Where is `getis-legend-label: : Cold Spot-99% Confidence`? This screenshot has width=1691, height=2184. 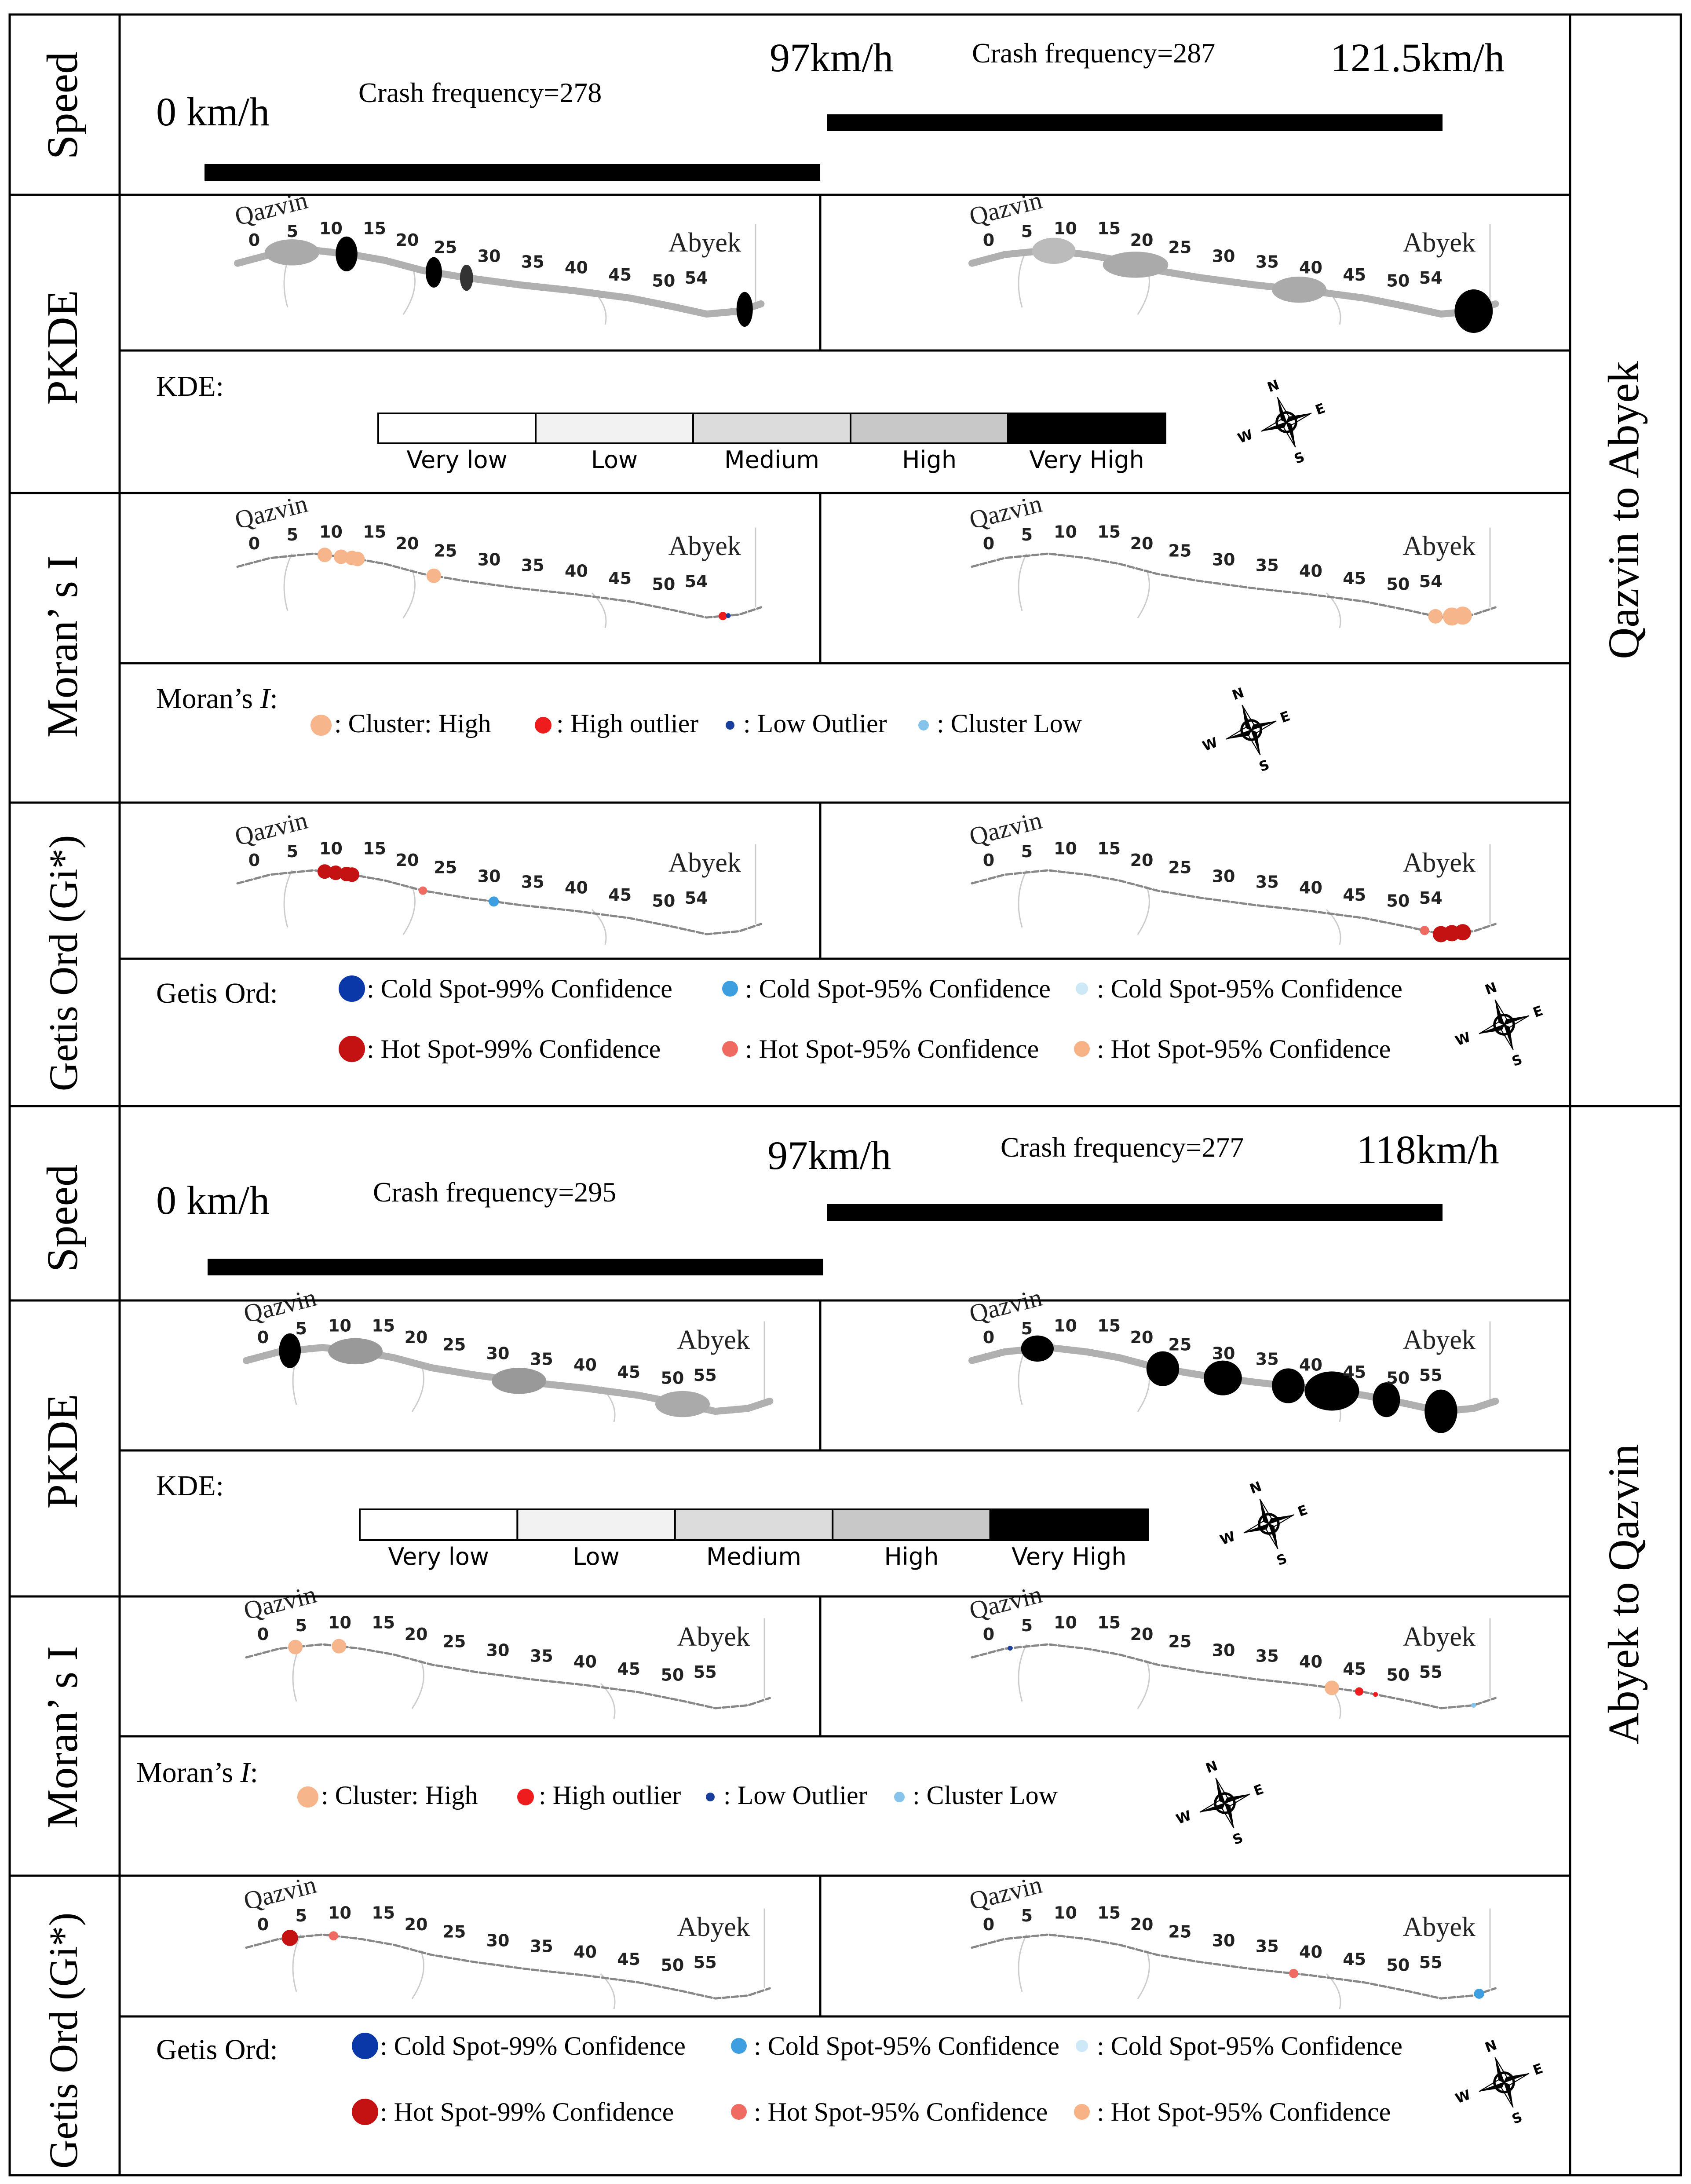
getis-legend-label: : Cold Spot-99% Confidence is located at coordinates (519, 988).